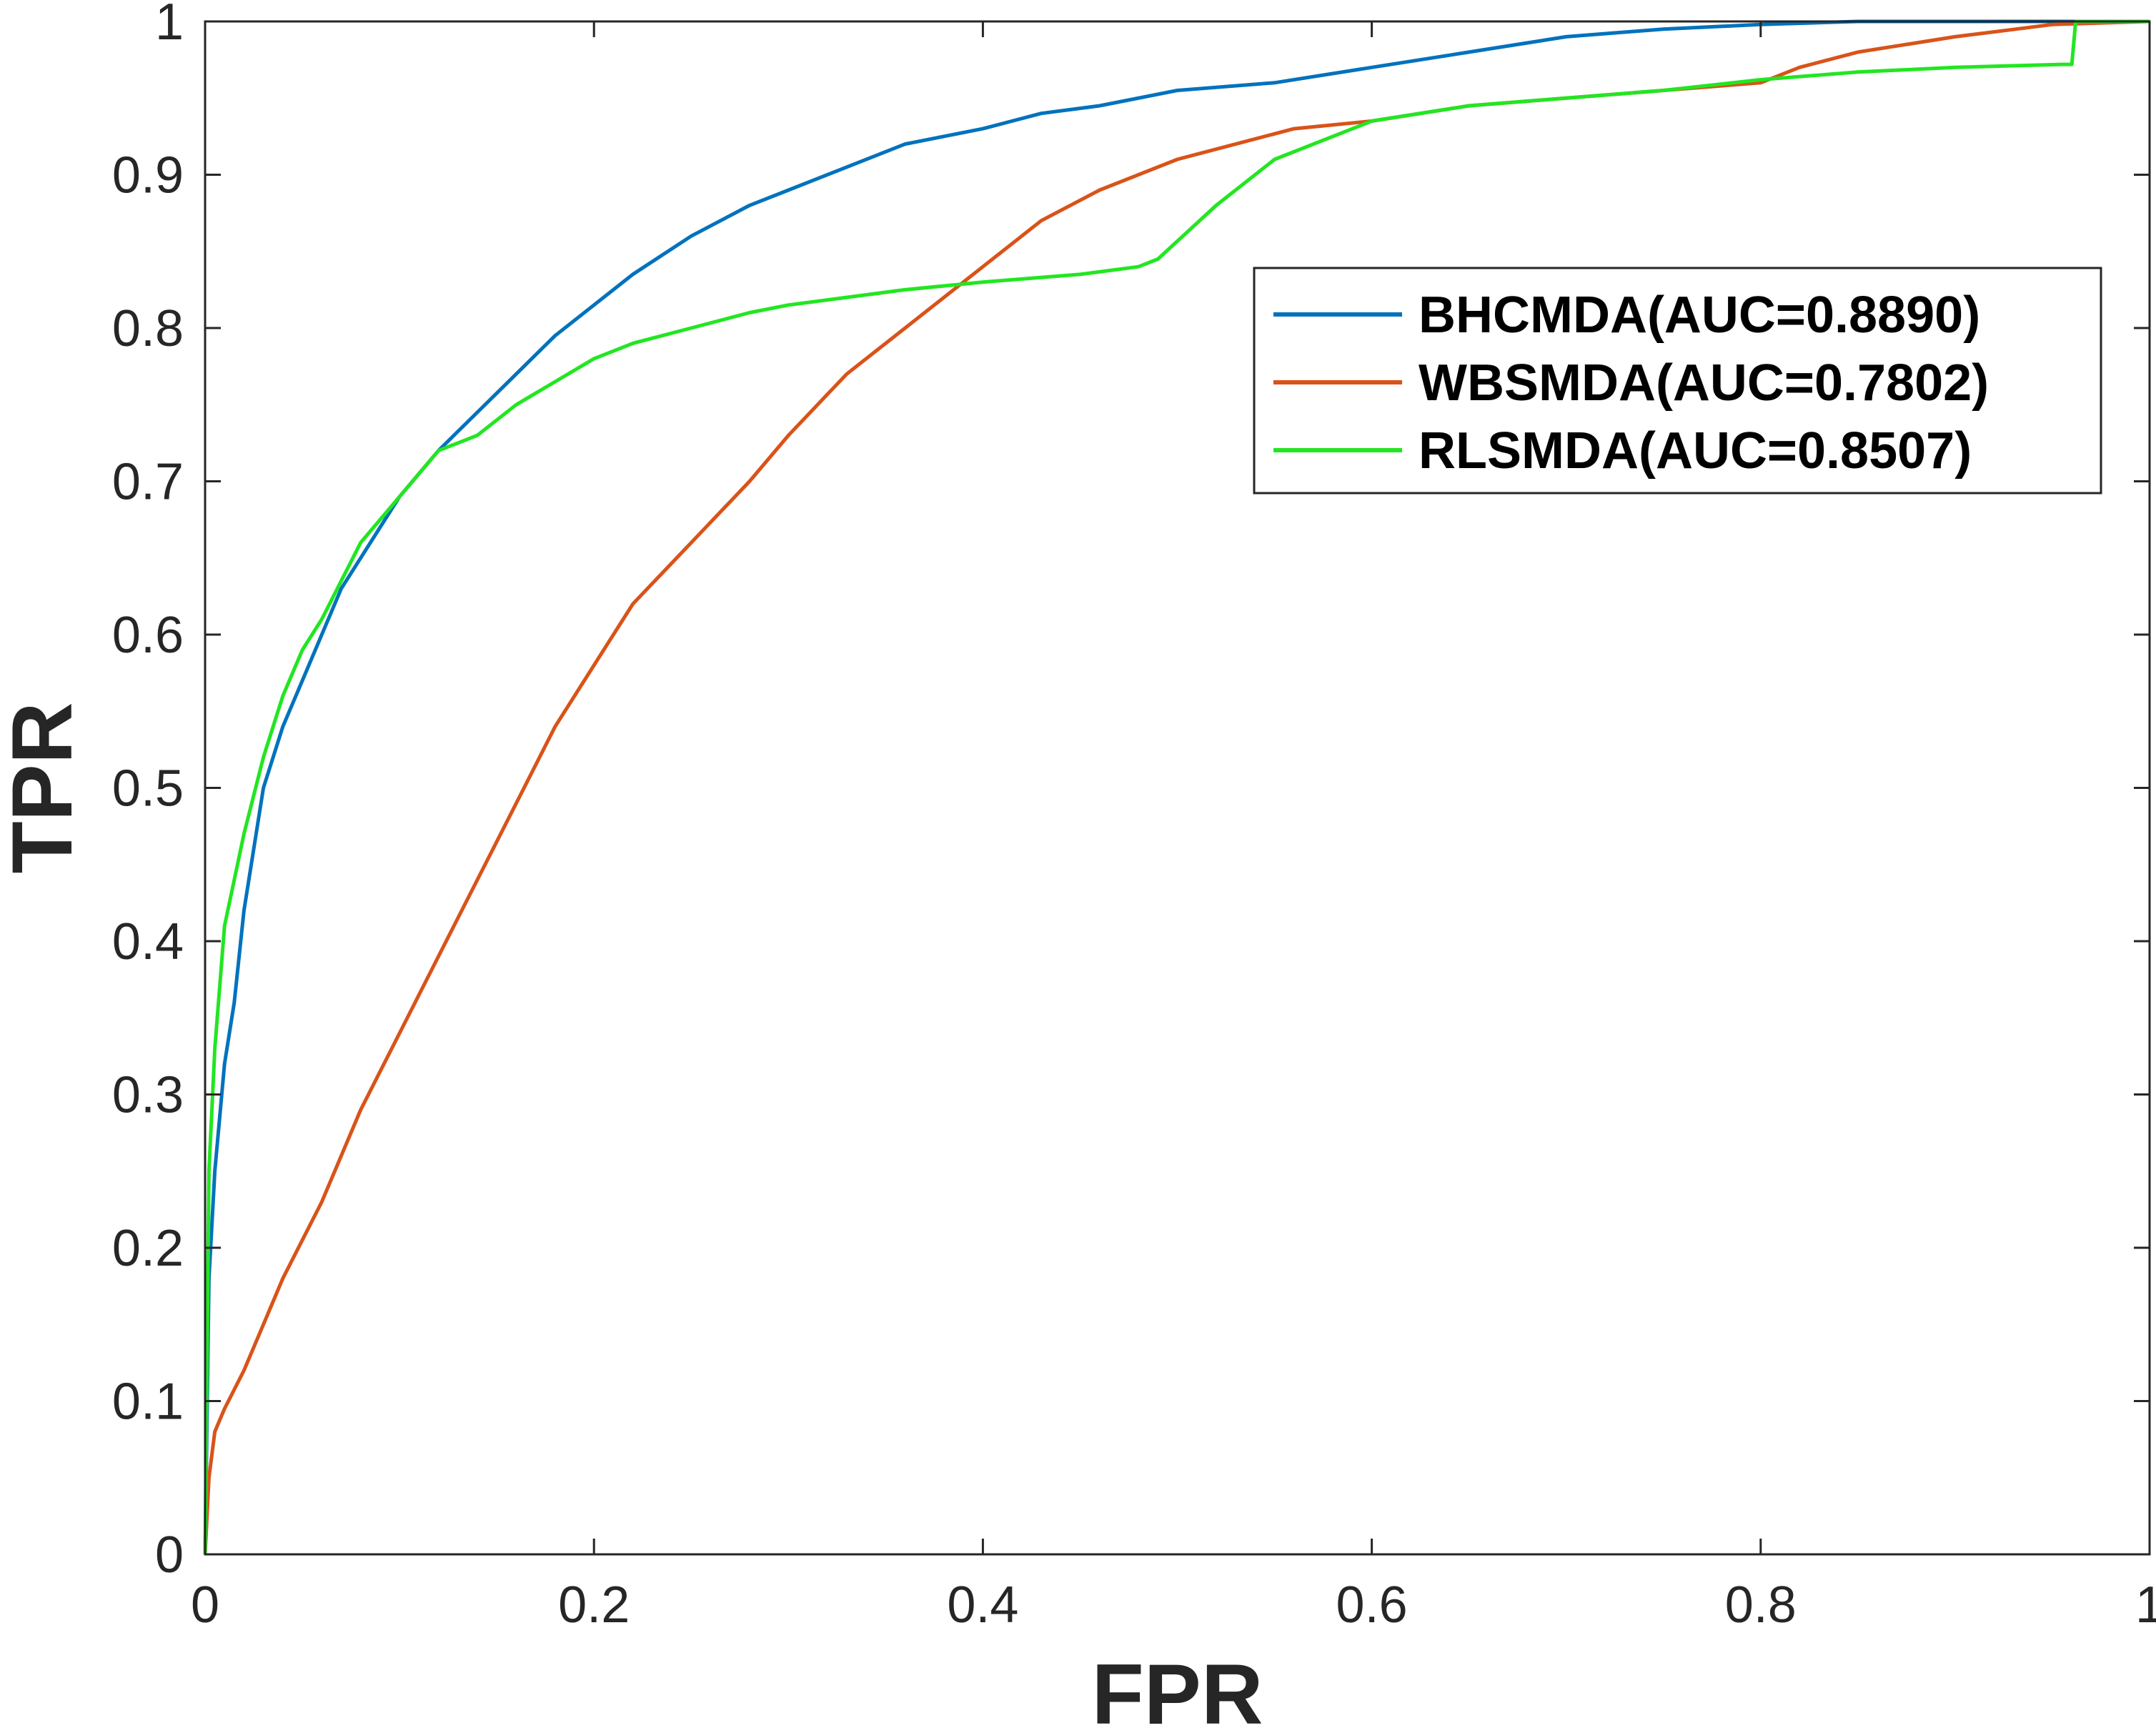 The width and height of the screenshot is (2156, 1733). I want to click on y-tick-label: 0.2, so click(148, 1248).